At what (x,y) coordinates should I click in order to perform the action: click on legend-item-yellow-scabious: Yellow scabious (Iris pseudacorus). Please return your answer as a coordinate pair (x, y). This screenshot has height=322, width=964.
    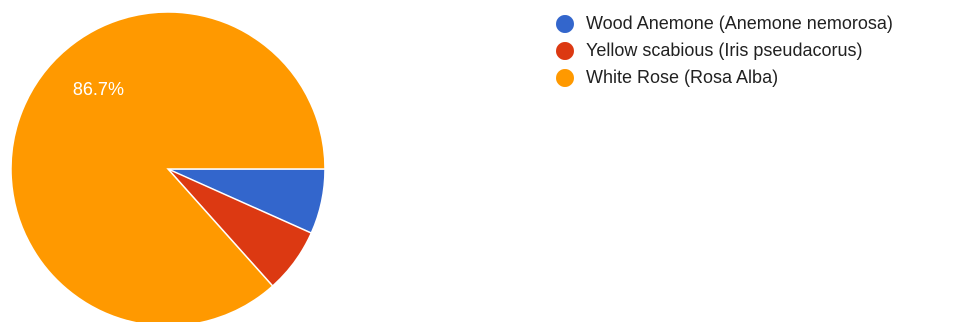
    Looking at the image, I should click on (724, 50).